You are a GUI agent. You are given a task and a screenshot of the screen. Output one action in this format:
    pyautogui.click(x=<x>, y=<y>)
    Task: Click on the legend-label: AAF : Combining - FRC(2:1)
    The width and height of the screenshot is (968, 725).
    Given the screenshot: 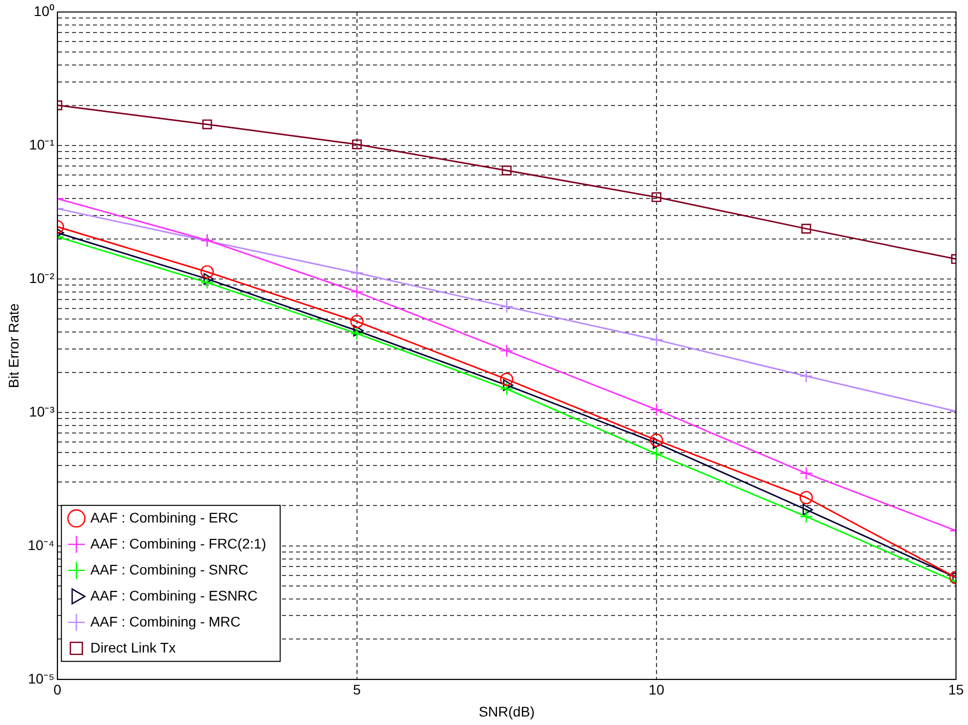 What is the action you would take?
    pyautogui.click(x=178, y=543)
    